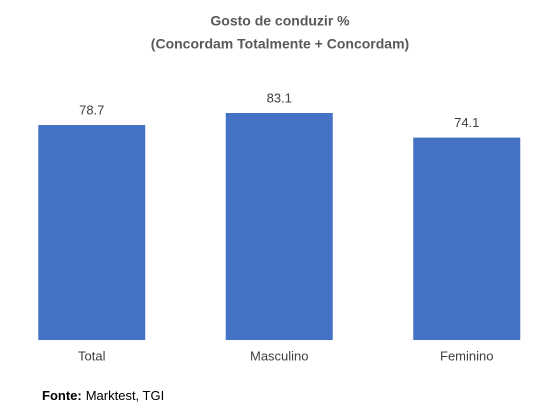 This screenshot has width=548, height=417. Describe the element at coordinates (280, 44) in the screenshot. I see `chart-subtitle: (Concordam Totalmente + Concordam)` at that location.